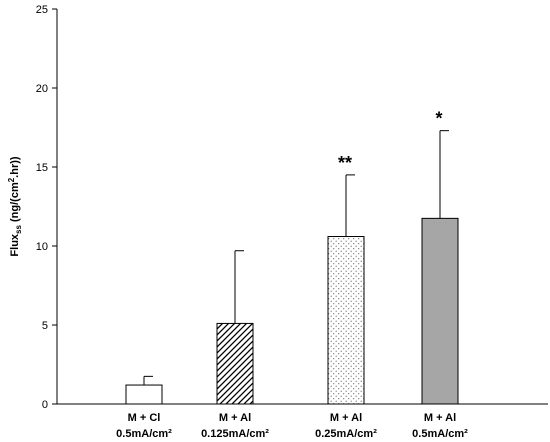 The height and width of the screenshot is (442, 550). I want to click on y-axis-title-rest: (ng/(cm, so click(15, 203).